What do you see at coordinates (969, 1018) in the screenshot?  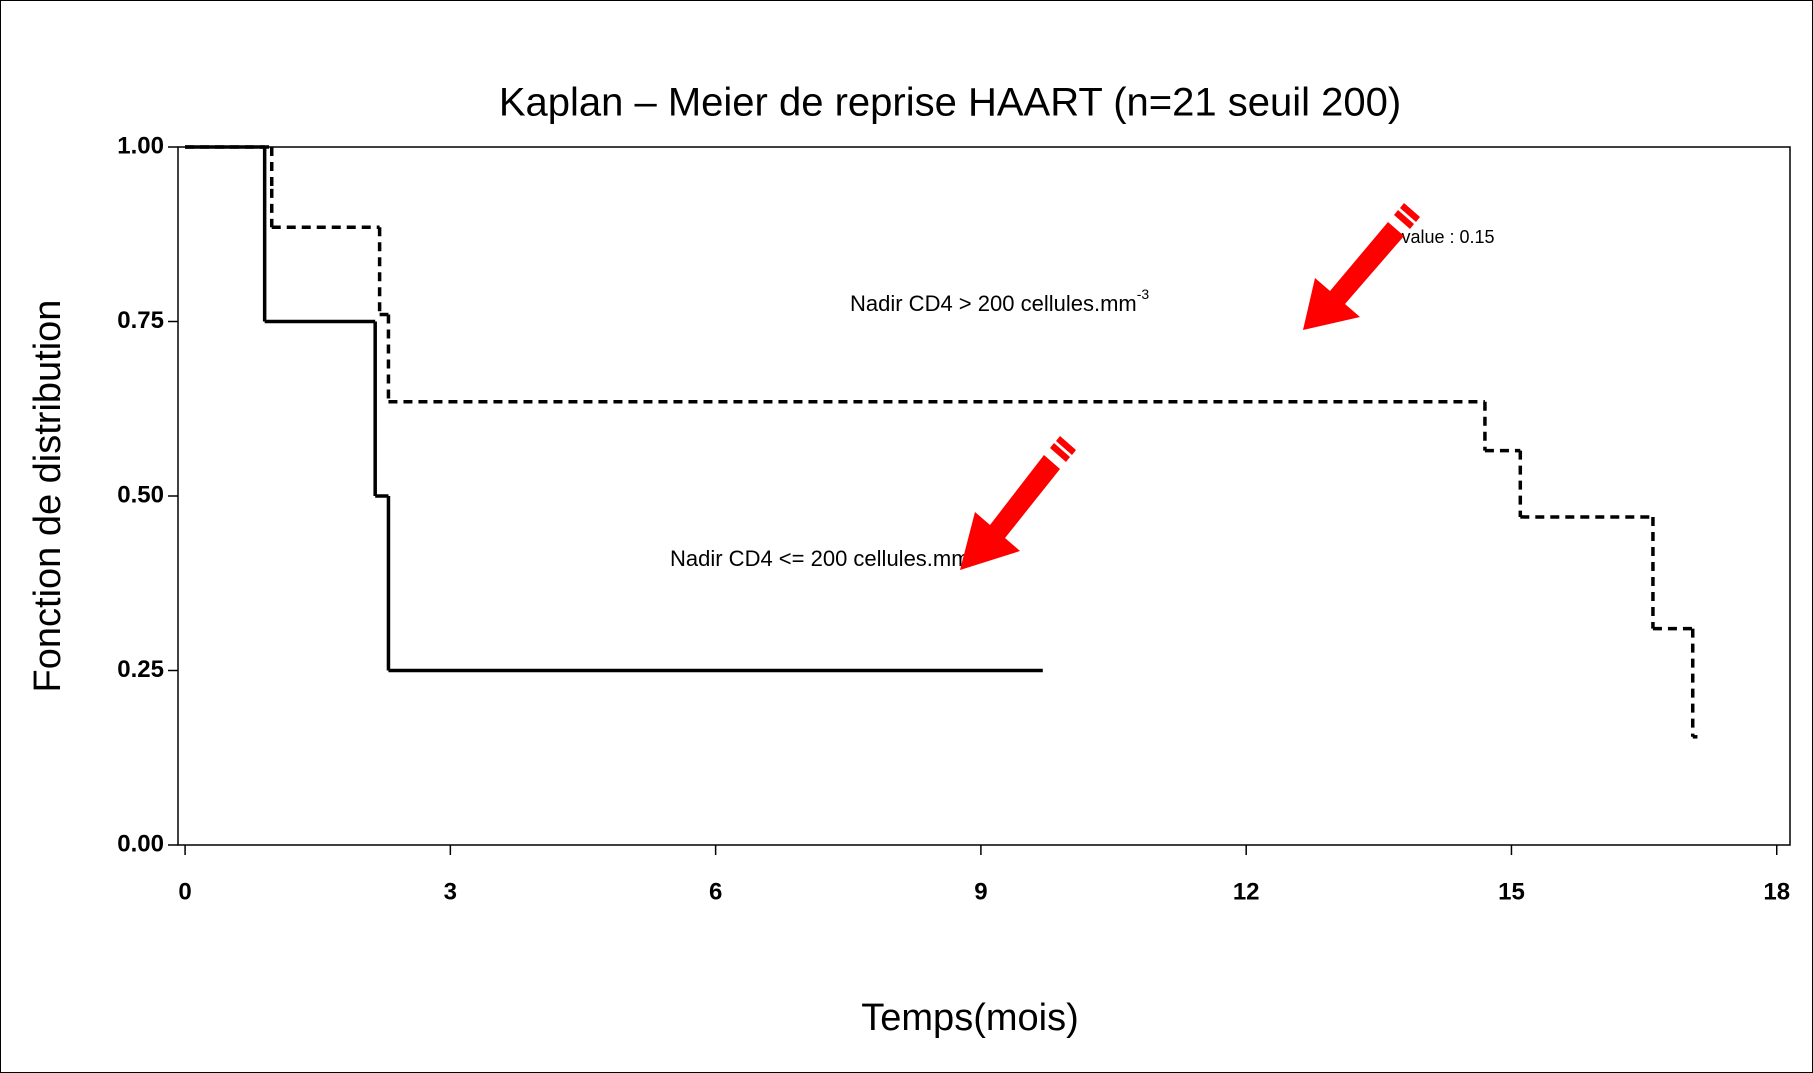 I see `x-axis-label: Temps(mois)` at bounding box center [969, 1018].